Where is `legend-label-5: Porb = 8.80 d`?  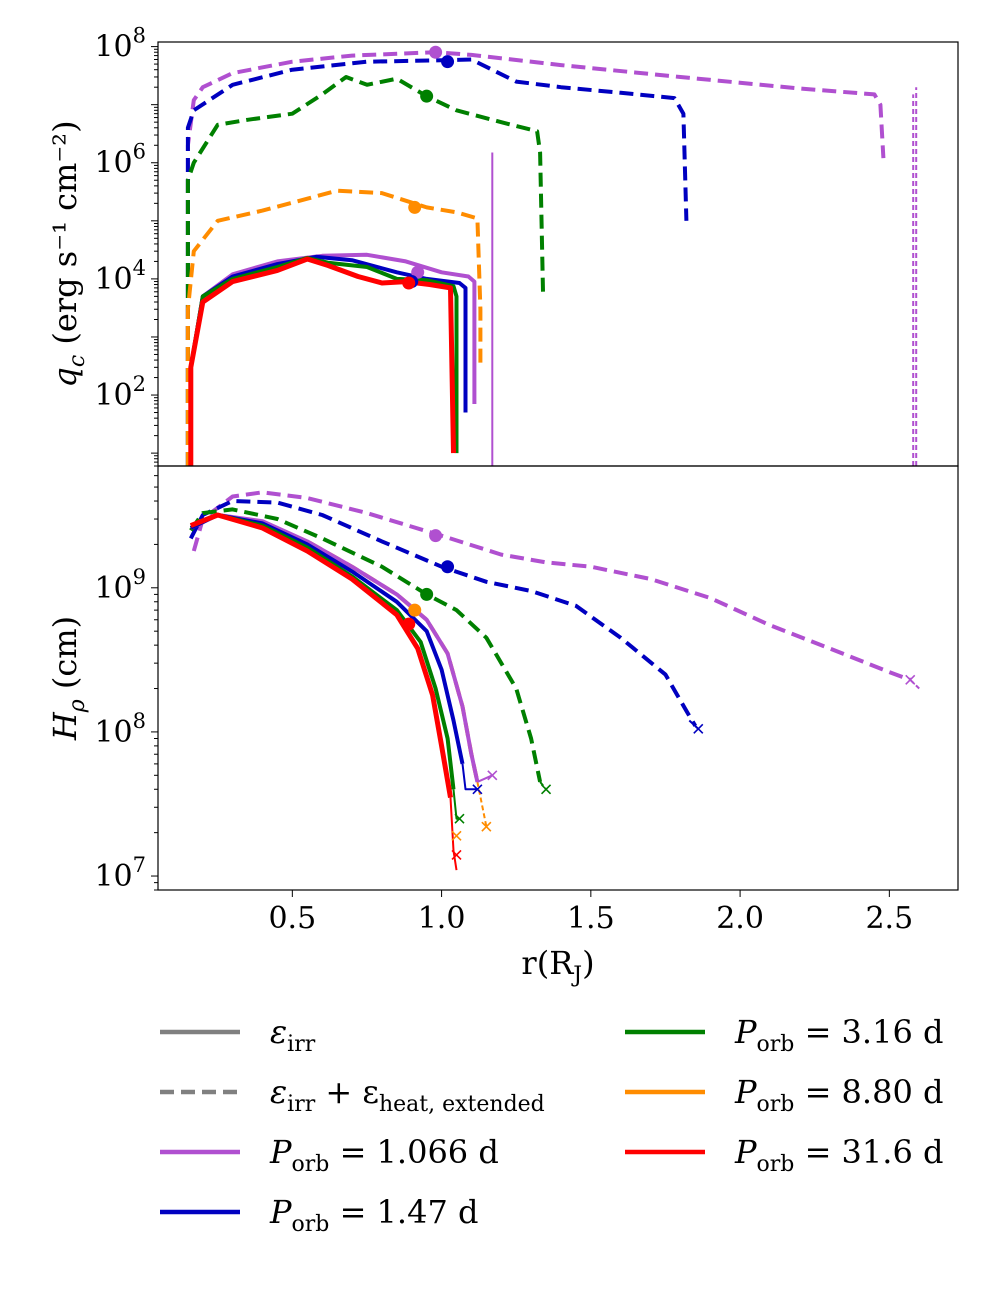 legend-label-5: Porb = 8.80 d is located at coordinates (838, 1095).